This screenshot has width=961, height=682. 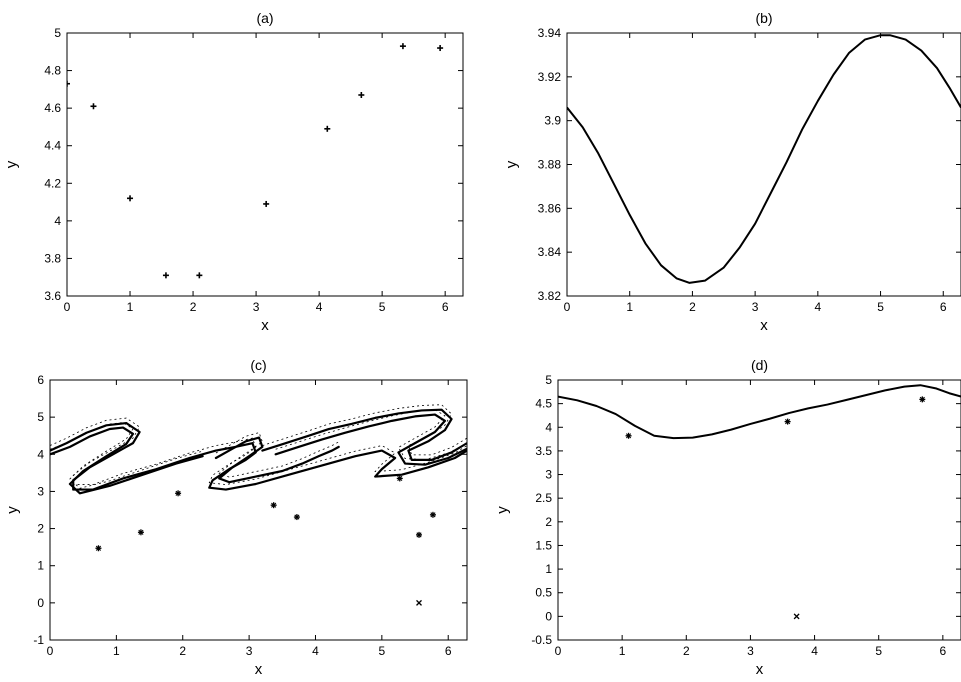 I want to click on panel-title: (a), so click(x=264, y=18).